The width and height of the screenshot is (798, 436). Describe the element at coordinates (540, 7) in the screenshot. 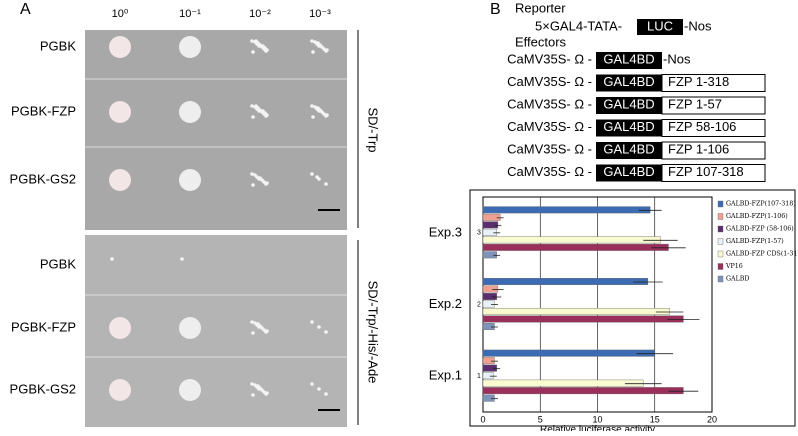

I see `section-title: Reporter` at that location.